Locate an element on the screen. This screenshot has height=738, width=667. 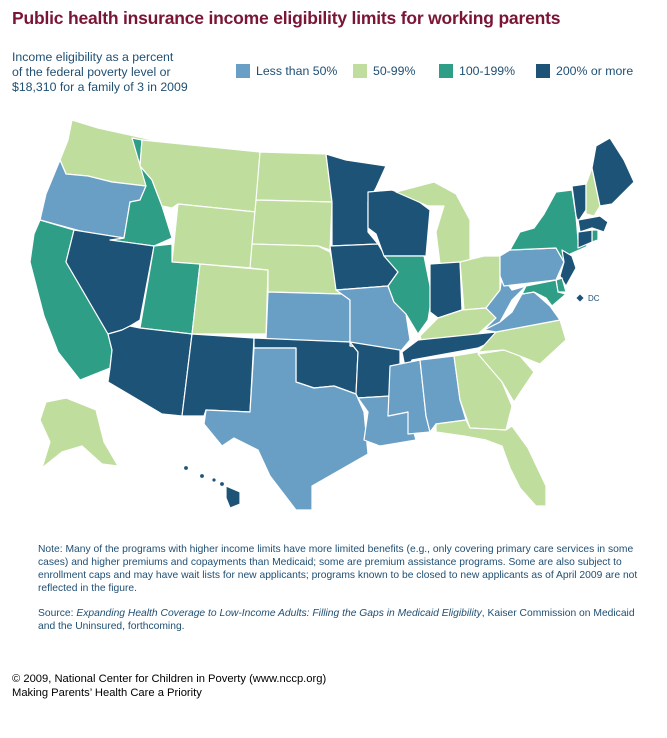
state-me is located at coordinates (613, 172).